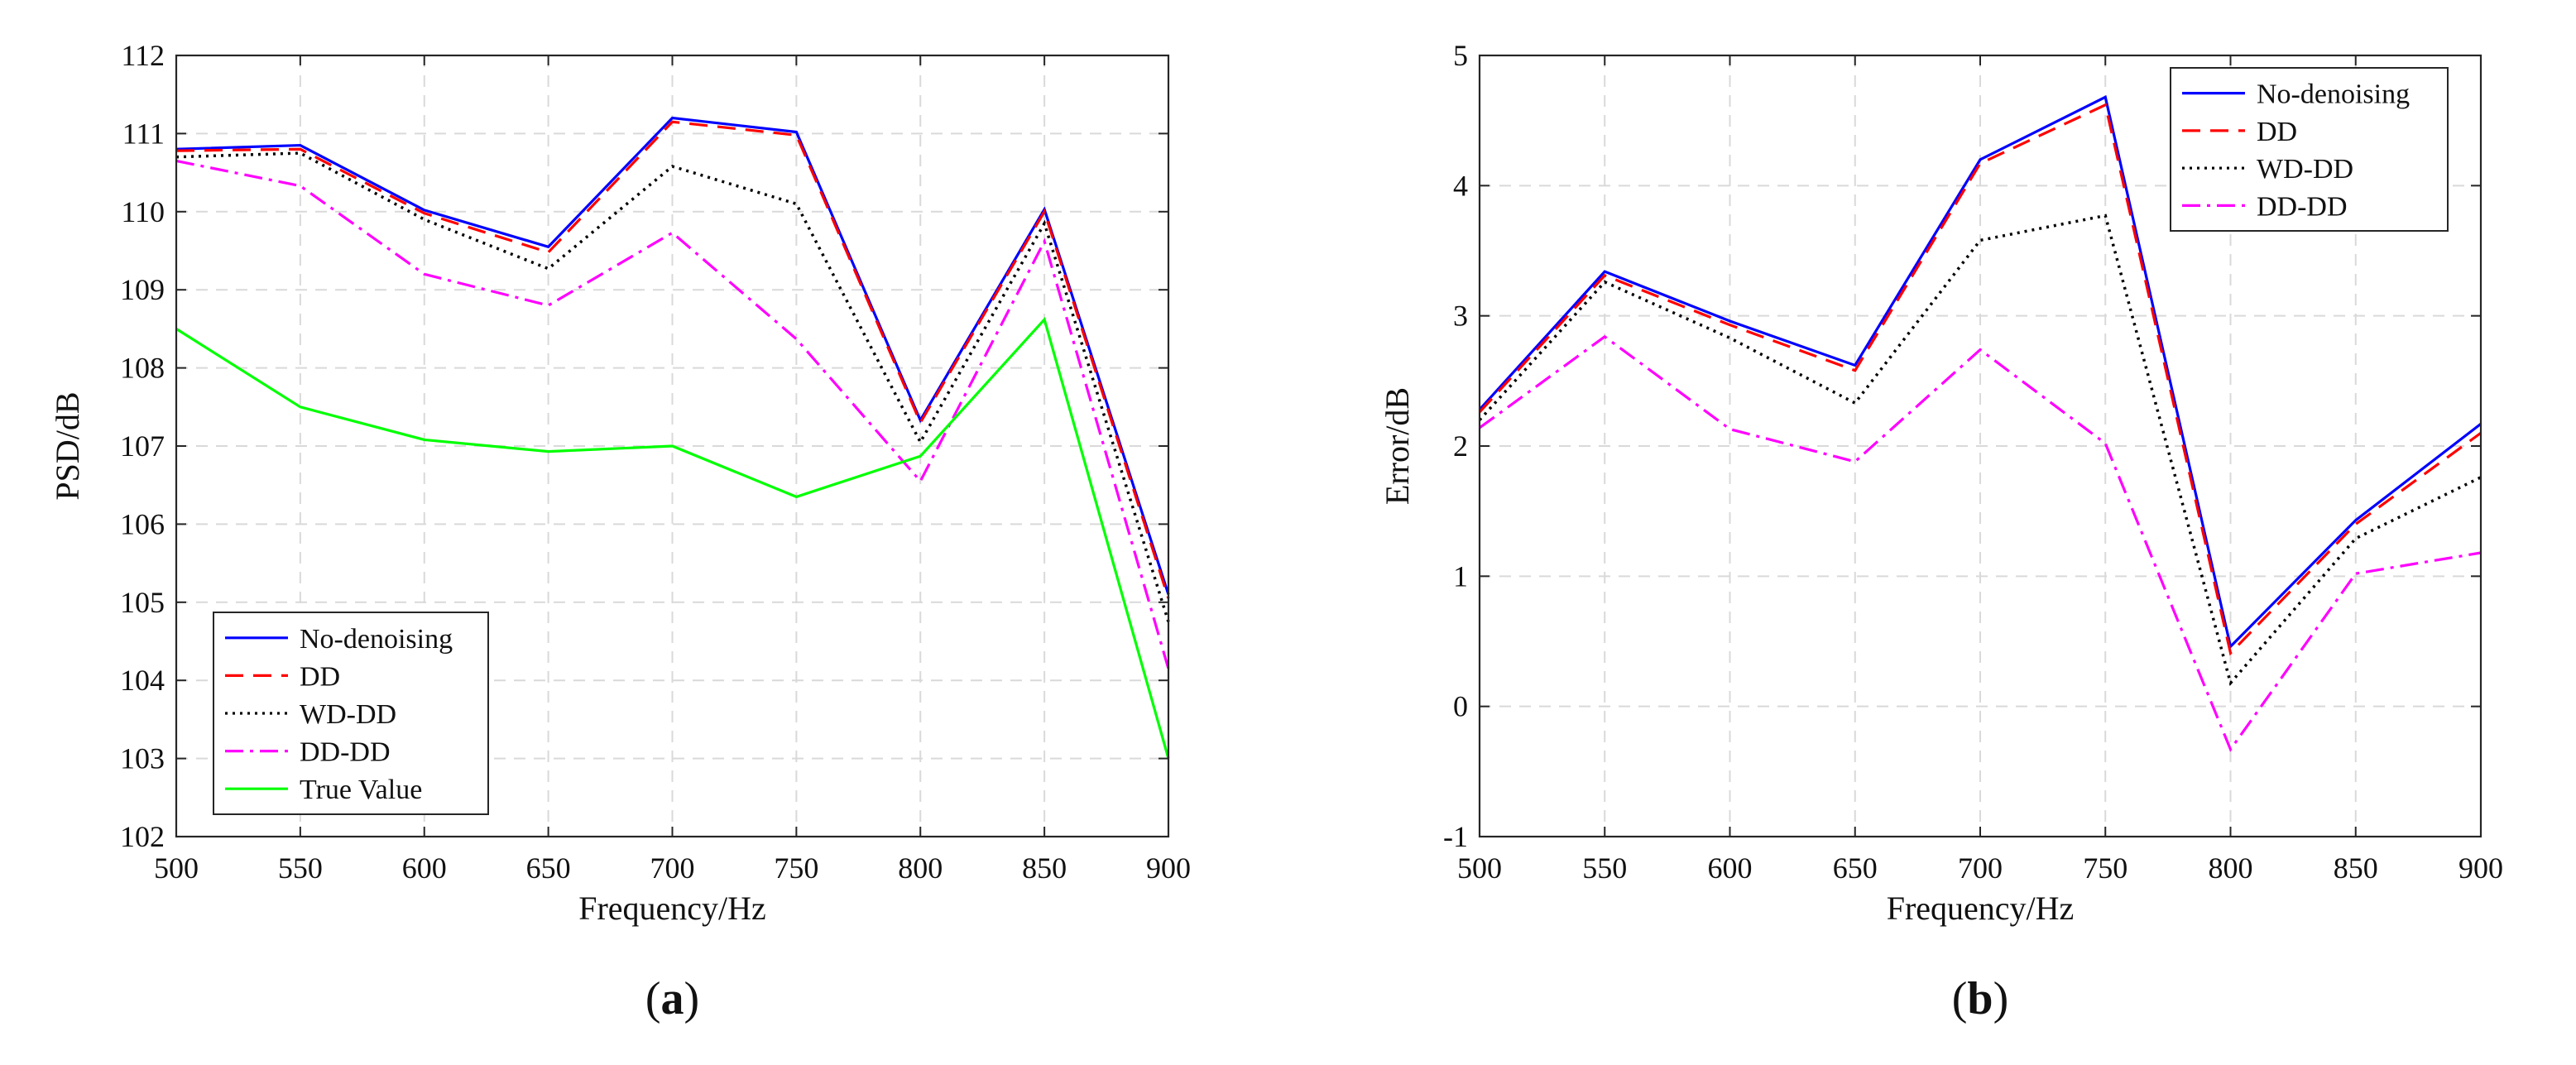 Image resolution: width=2576 pixels, height=1065 pixels. What do you see at coordinates (1398, 446) in the screenshot?
I see `y-axis-label: Error/dB` at bounding box center [1398, 446].